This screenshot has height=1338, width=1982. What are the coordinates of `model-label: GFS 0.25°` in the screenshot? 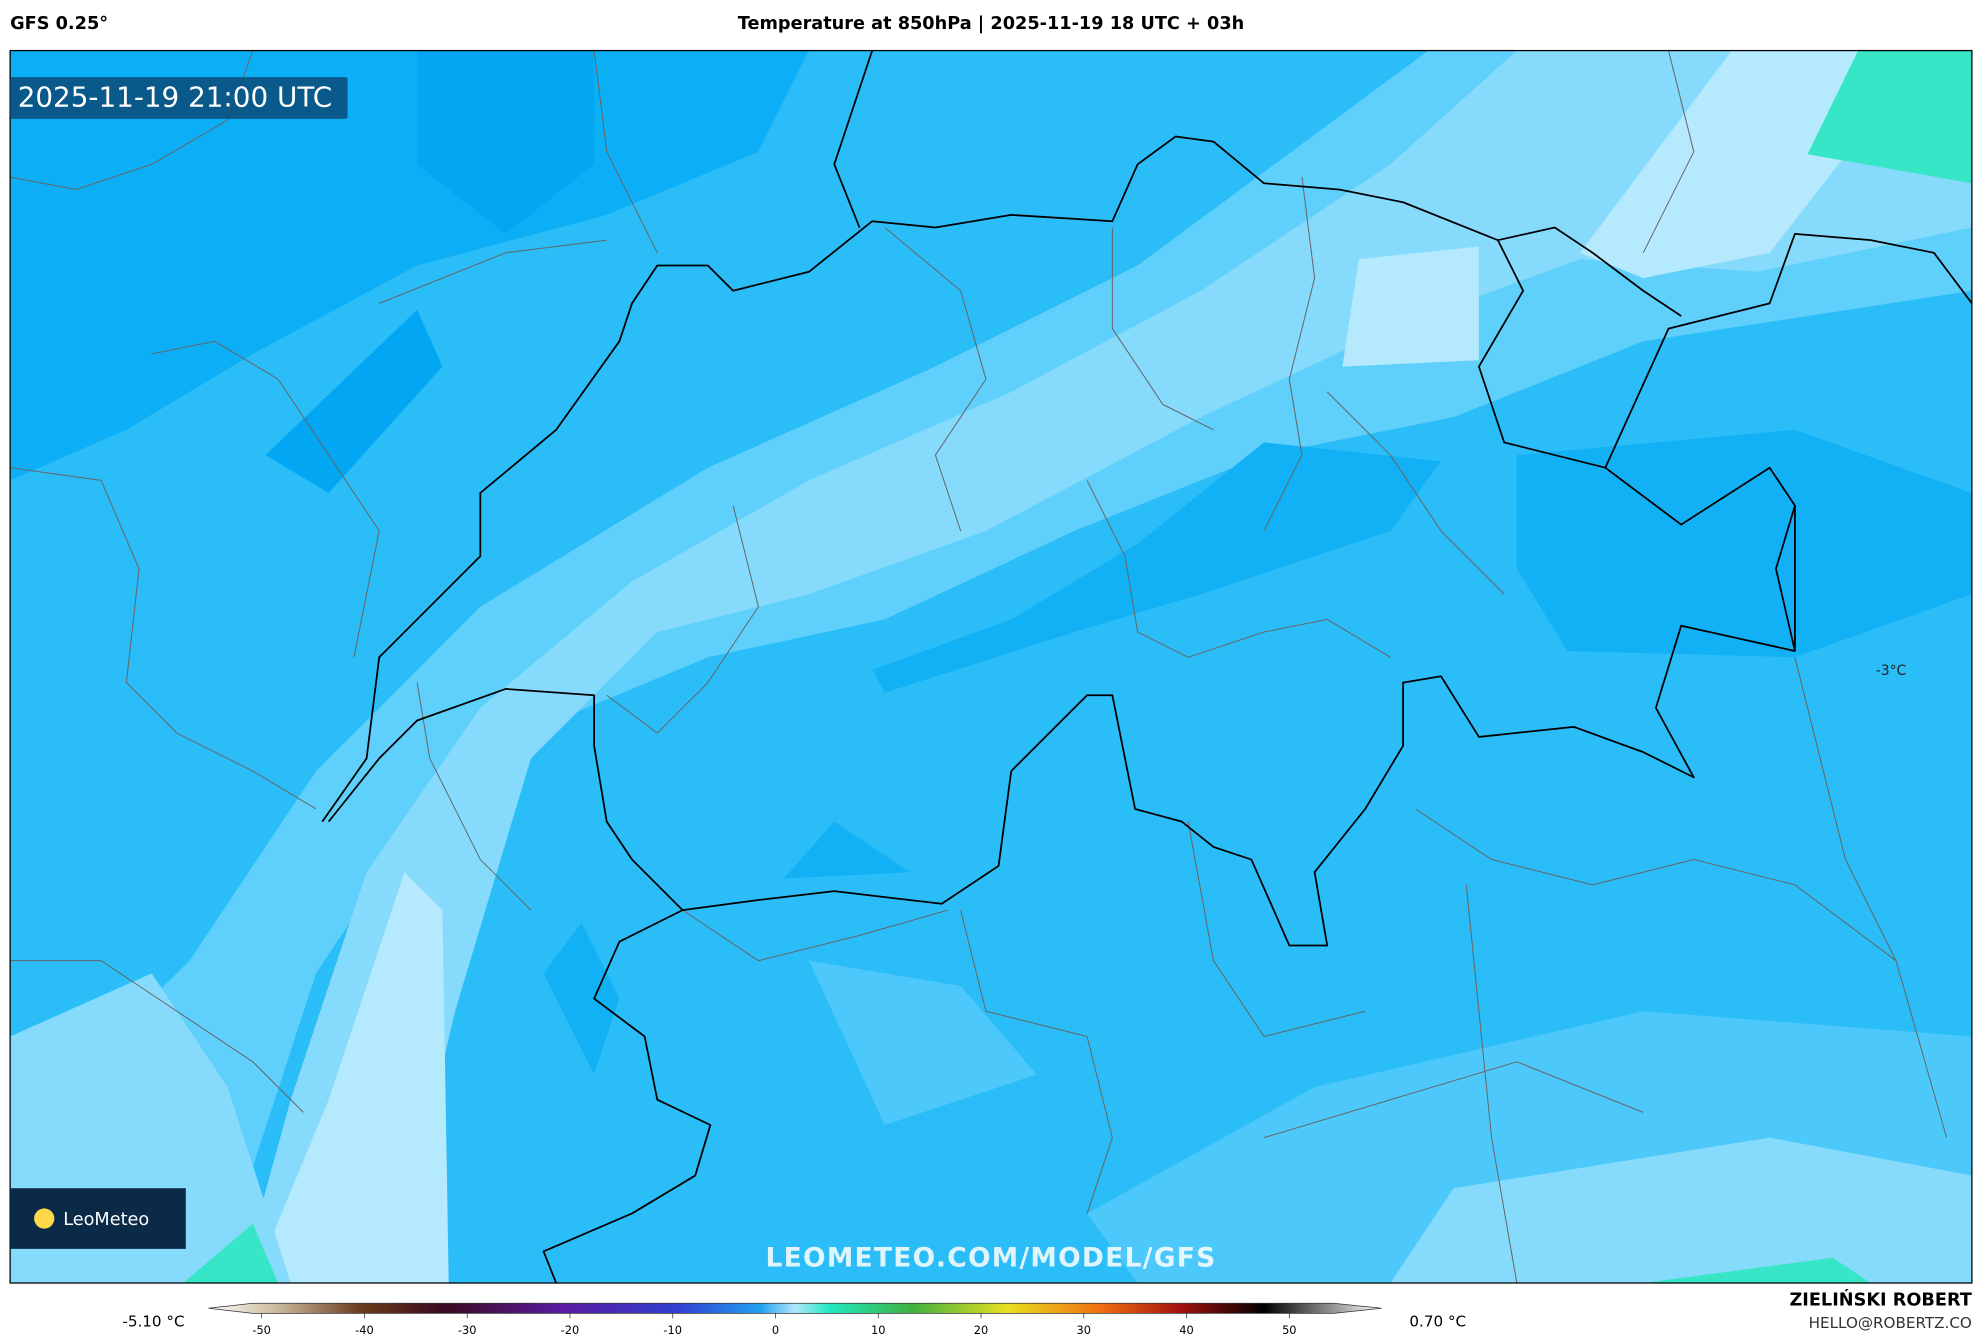 It's located at (59, 24).